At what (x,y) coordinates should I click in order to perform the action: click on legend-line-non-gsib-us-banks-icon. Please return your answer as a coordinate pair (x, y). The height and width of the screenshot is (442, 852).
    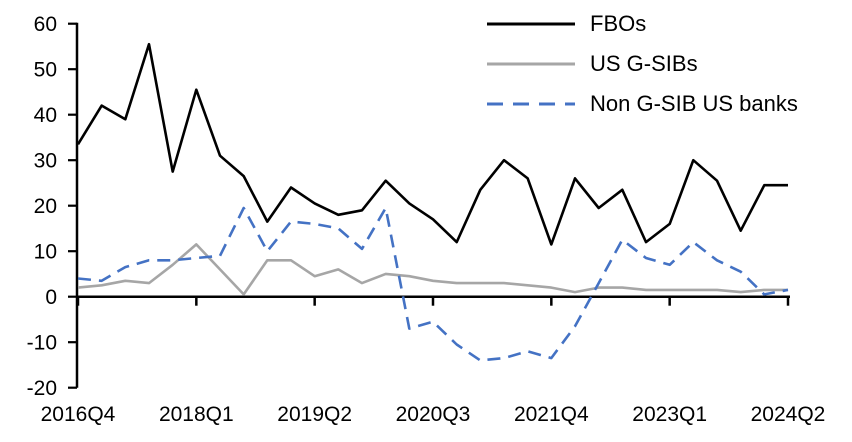
    Looking at the image, I should click on (531, 104).